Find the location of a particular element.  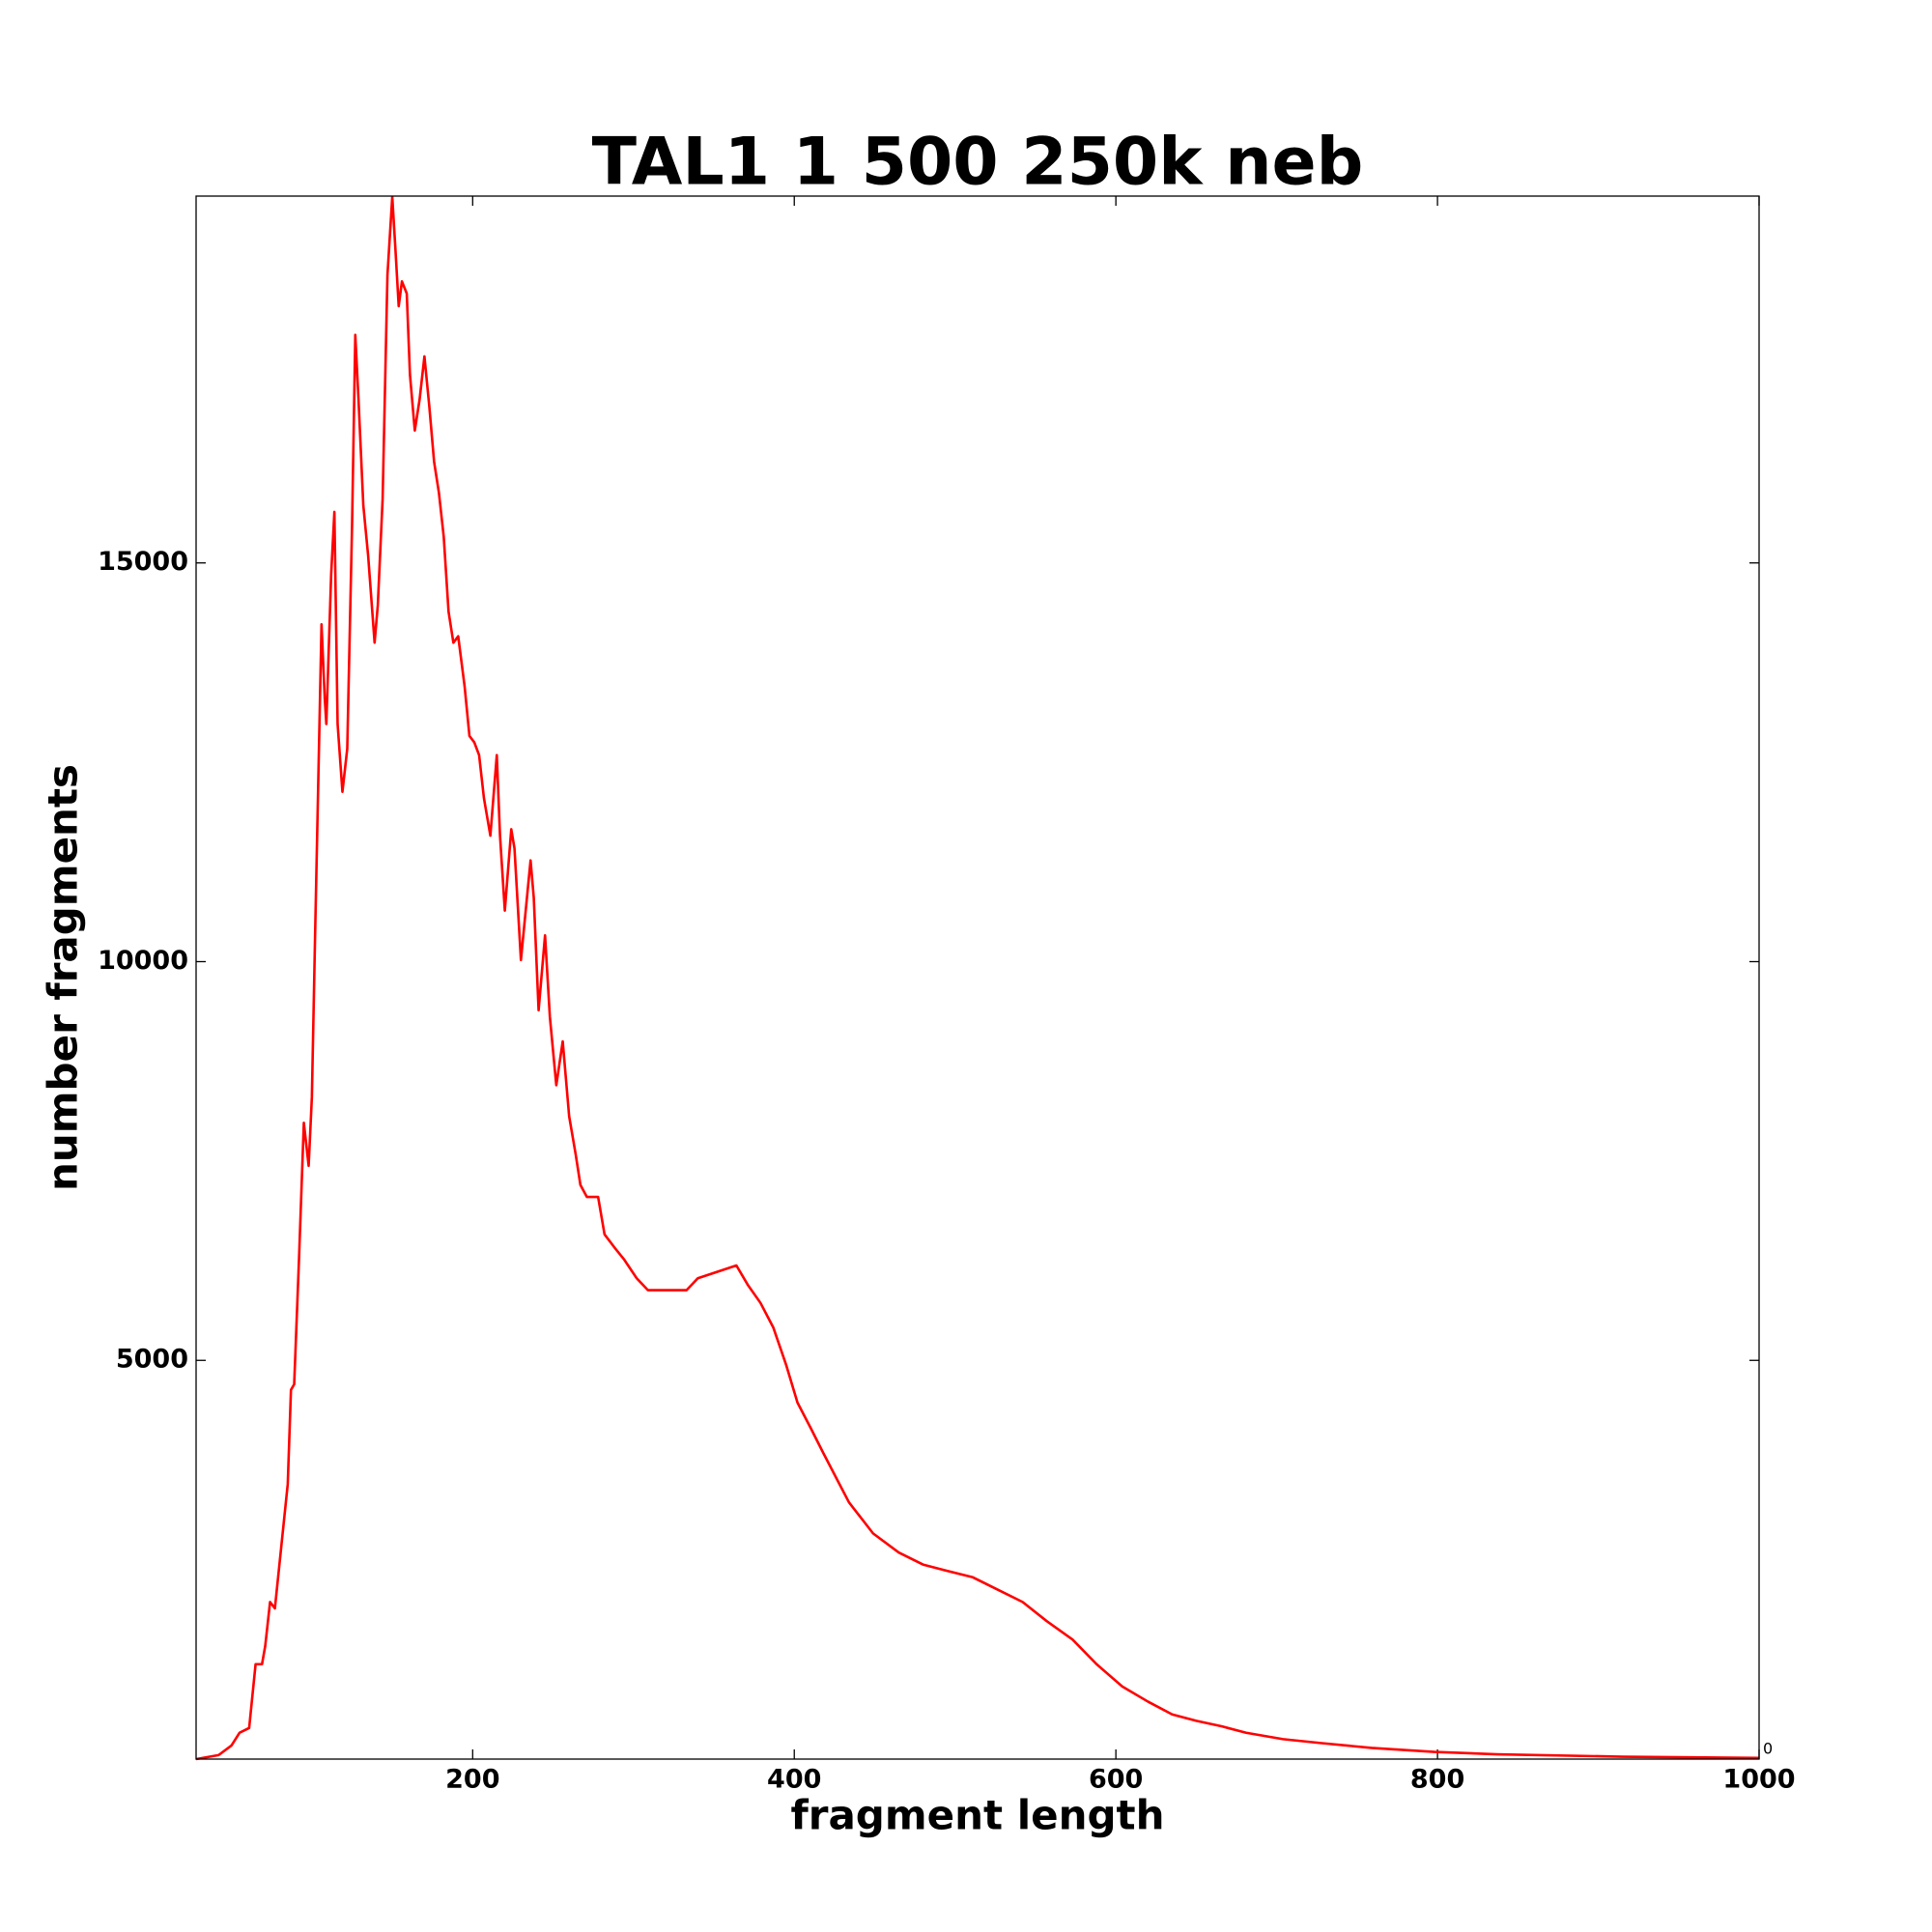

x-tick-label: 200 is located at coordinates (472, 1780).